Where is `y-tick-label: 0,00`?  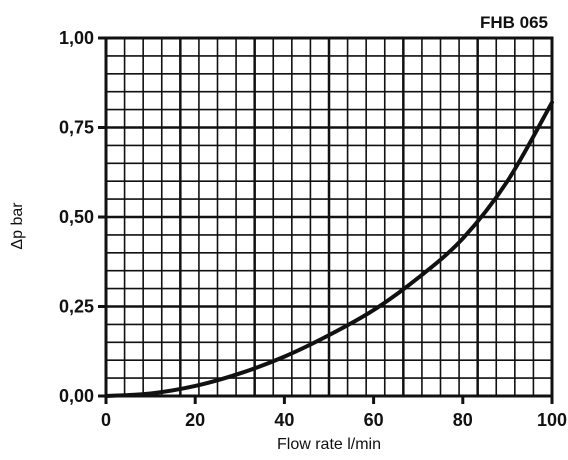
y-tick-label: 0,00 is located at coordinates (76, 396).